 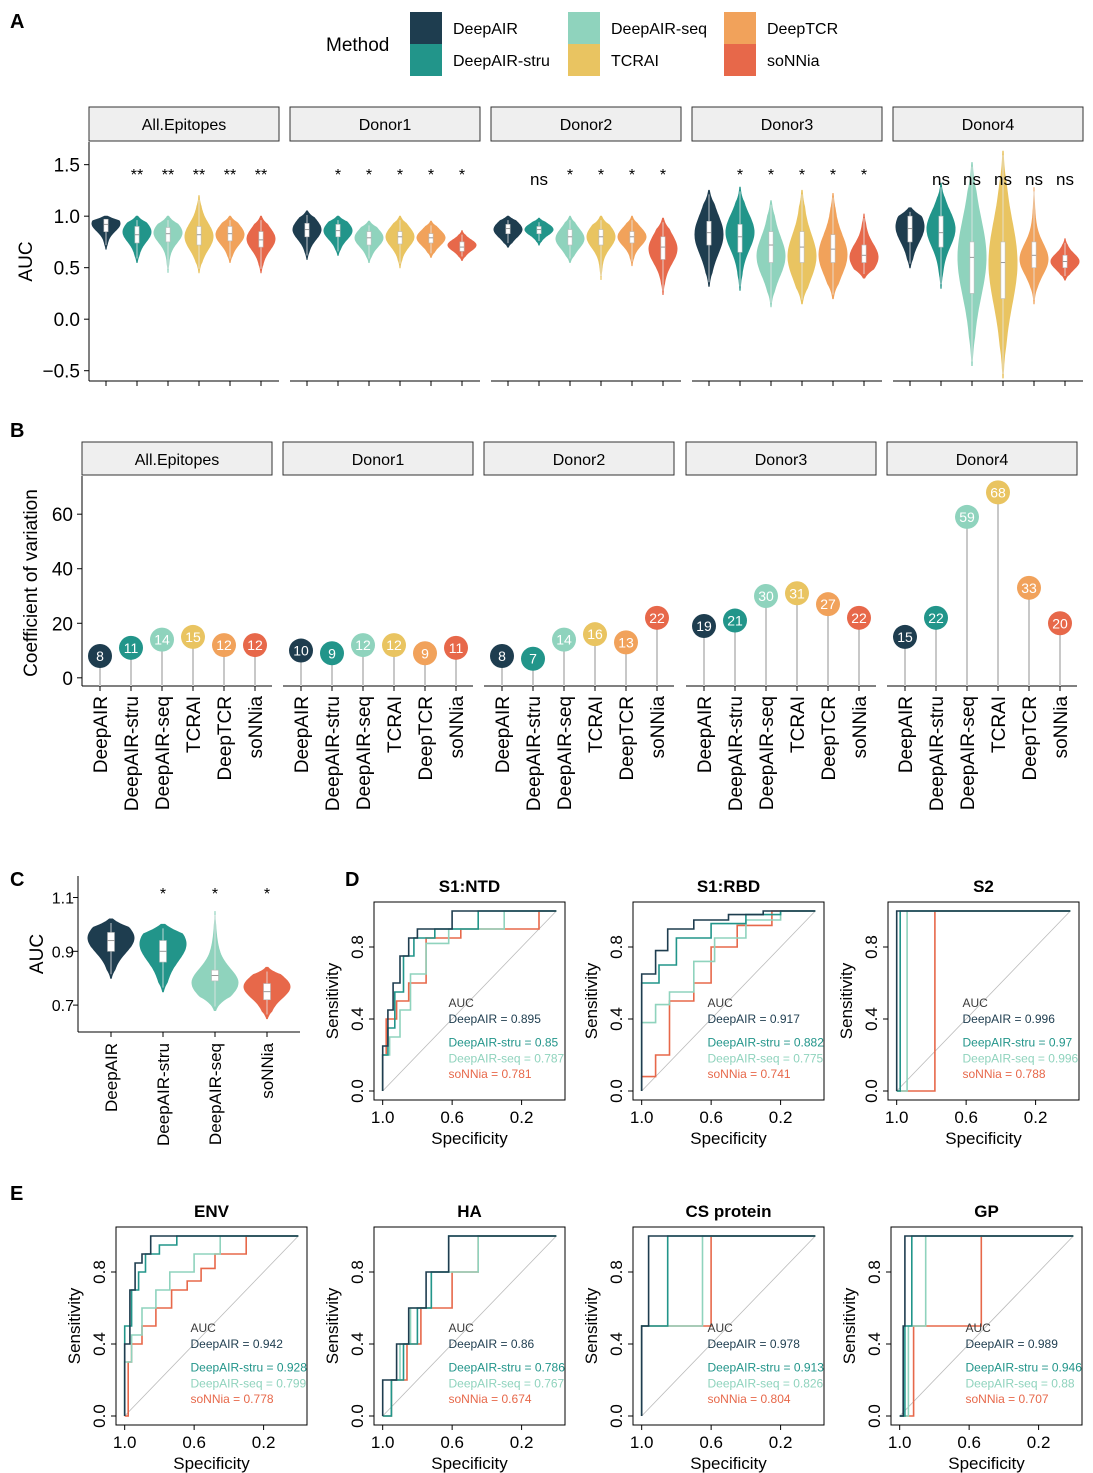 I want to click on roc-d-s1-ntd-frame, so click(x=469, y=1001).